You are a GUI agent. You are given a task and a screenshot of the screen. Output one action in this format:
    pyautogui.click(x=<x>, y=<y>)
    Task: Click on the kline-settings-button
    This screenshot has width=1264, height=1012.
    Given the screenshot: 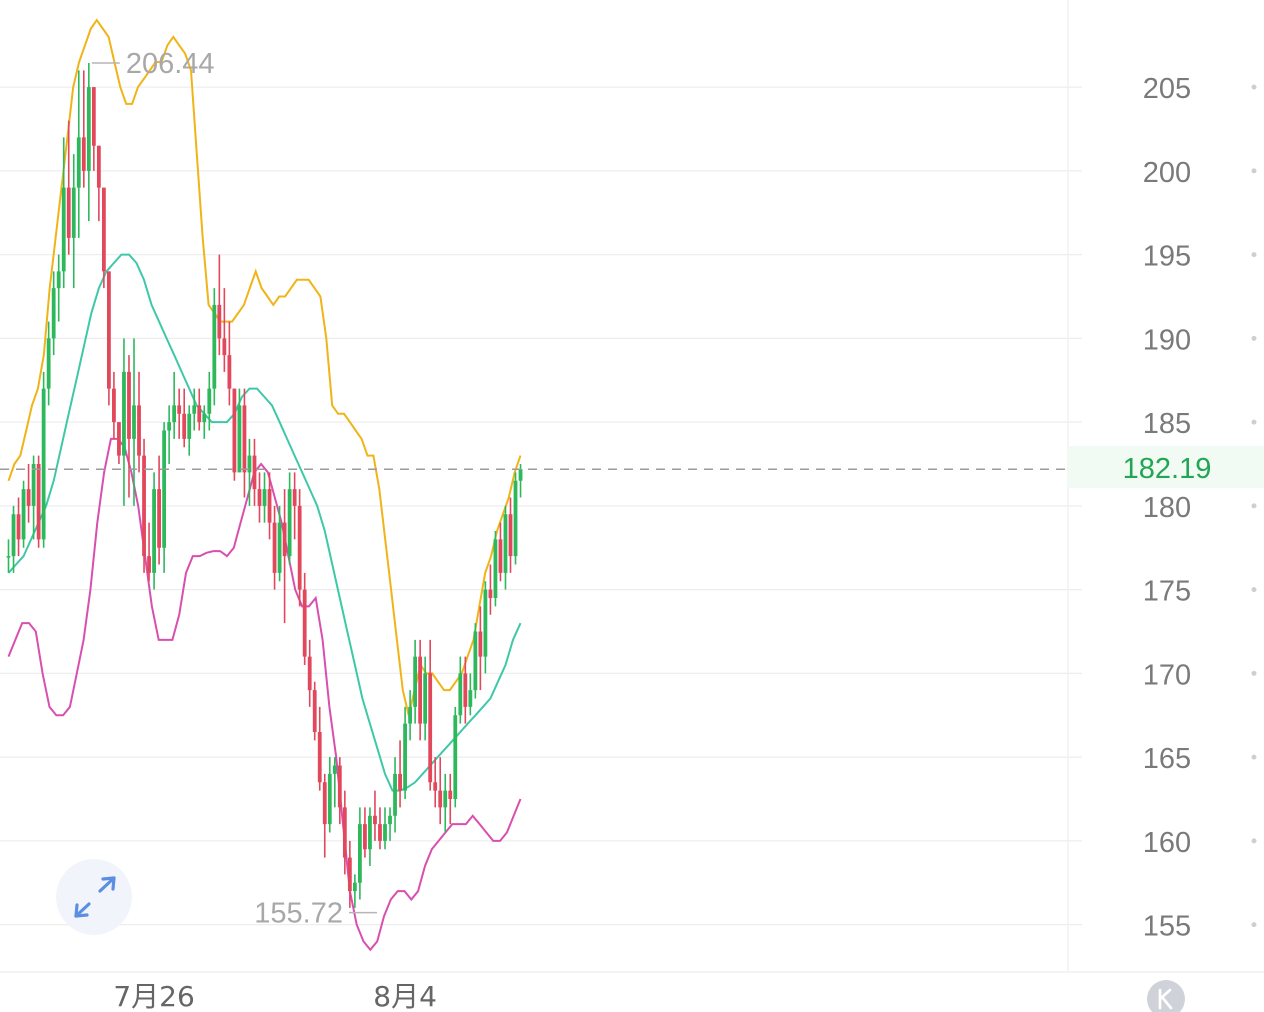 What is the action you would take?
    pyautogui.click(x=1166, y=996)
    